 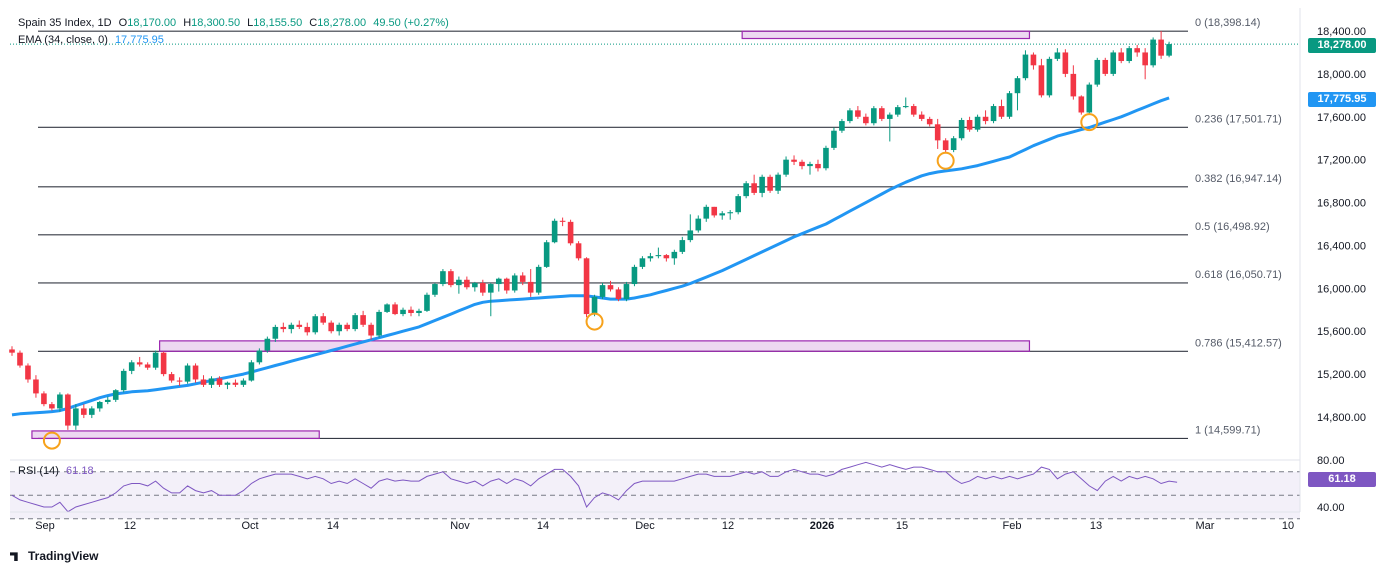 What do you see at coordinates (58, 471) in the screenshot?
I see `rsi-legend: RSI (14) 61.18` at bounding box center [58, 471].